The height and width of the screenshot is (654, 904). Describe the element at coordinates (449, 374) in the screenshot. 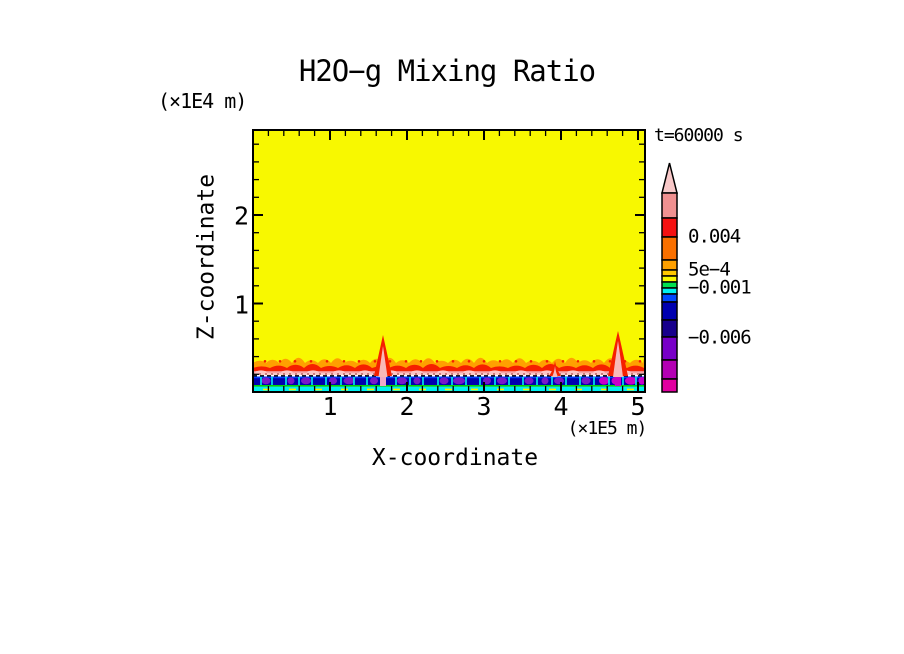

I see `surface-band-pink` at that location.